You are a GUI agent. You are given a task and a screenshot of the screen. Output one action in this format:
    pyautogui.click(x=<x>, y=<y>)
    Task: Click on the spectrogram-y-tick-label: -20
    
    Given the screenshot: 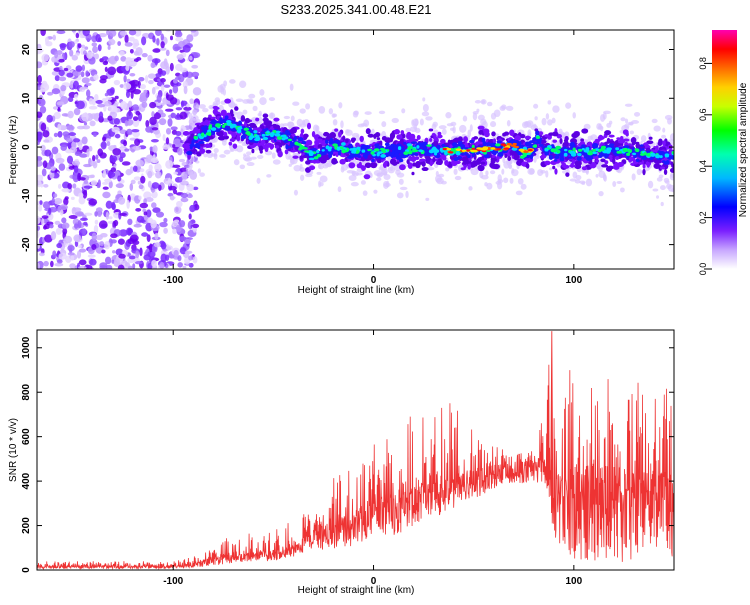 What is the action you would take?
    pyautogui.click(x=26, y=244)
    